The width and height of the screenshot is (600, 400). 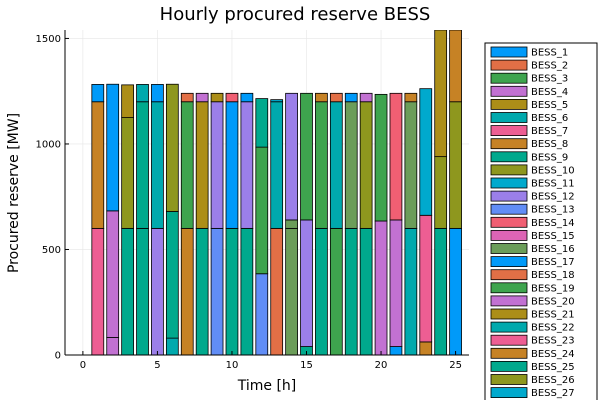 What do you see at coordinates (549, 105) in the screenshot?
I see `legend-label: BESS_5` at bounding box center [549, 105].